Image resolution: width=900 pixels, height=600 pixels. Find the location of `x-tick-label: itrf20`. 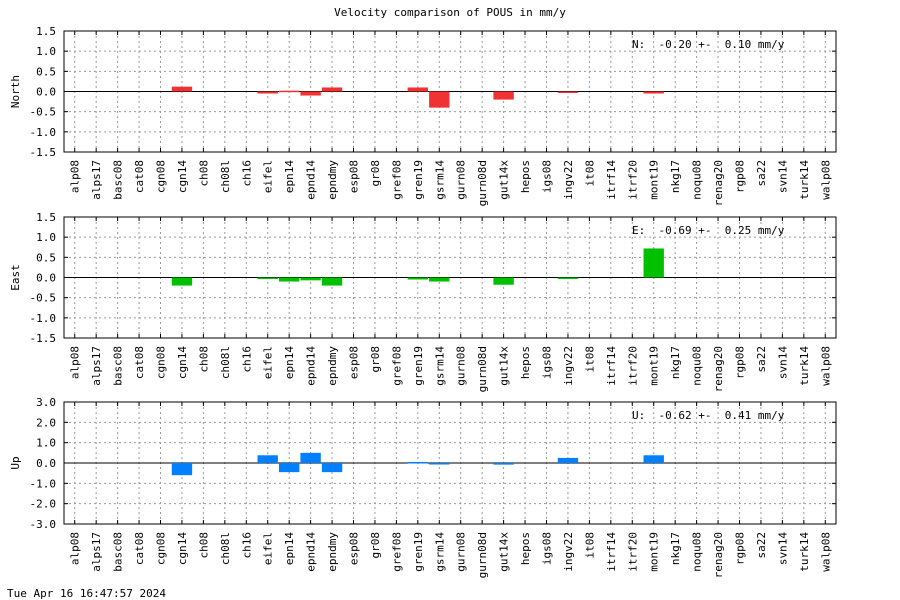

x-tick-label: itrf20 is located at coordinates (632, 552).